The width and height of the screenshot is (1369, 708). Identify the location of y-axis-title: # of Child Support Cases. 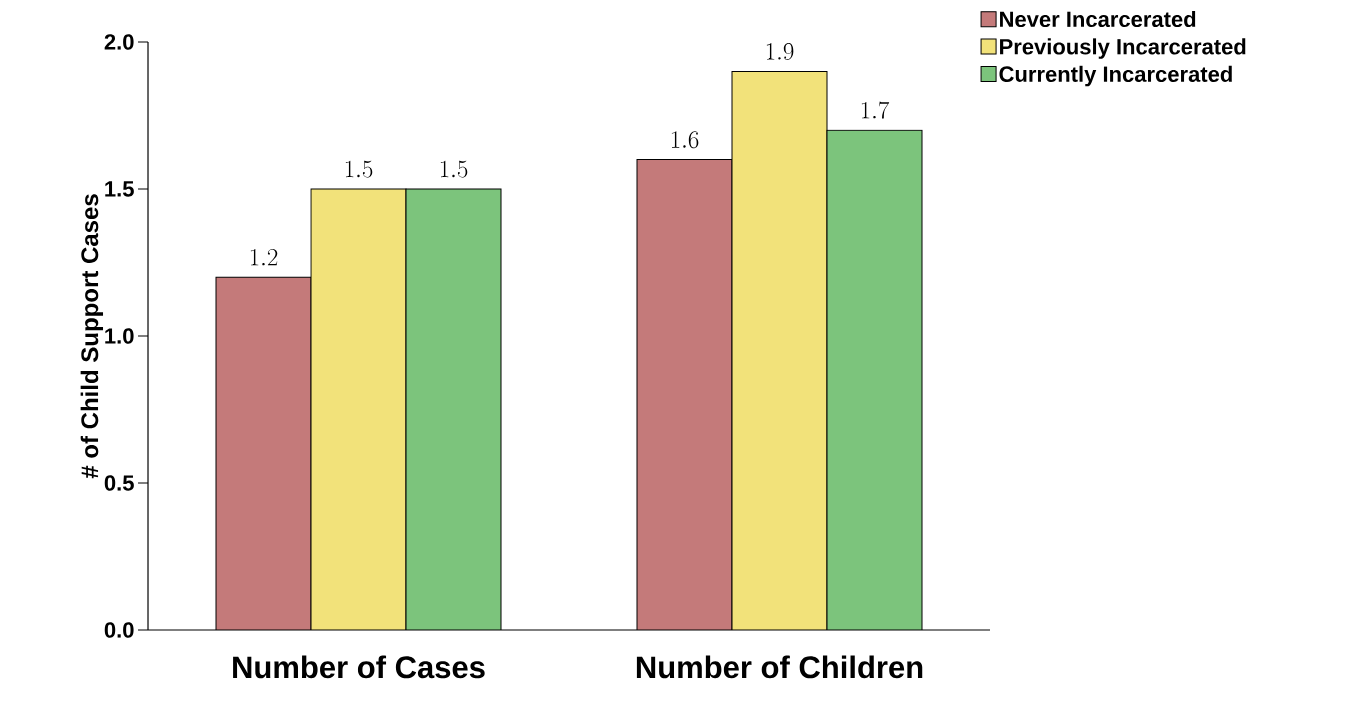
(92, 336).